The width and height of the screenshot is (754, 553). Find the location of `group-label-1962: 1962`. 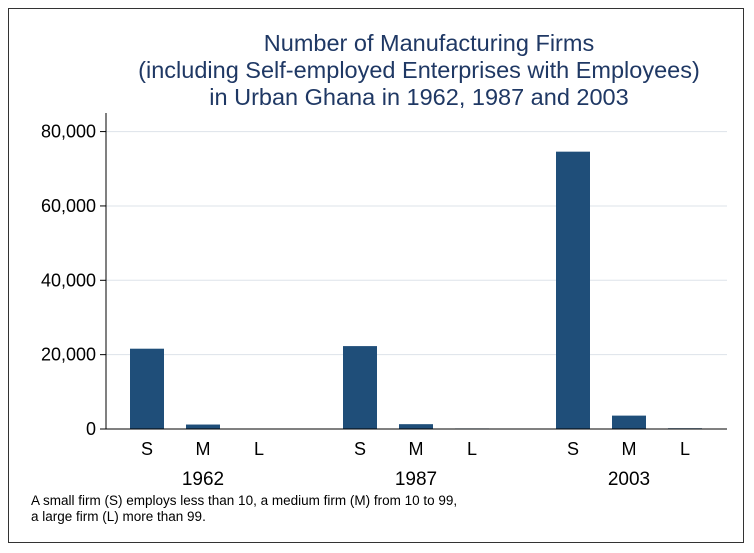

group-label-1962: 1962 is located at coordinates (203, 479).